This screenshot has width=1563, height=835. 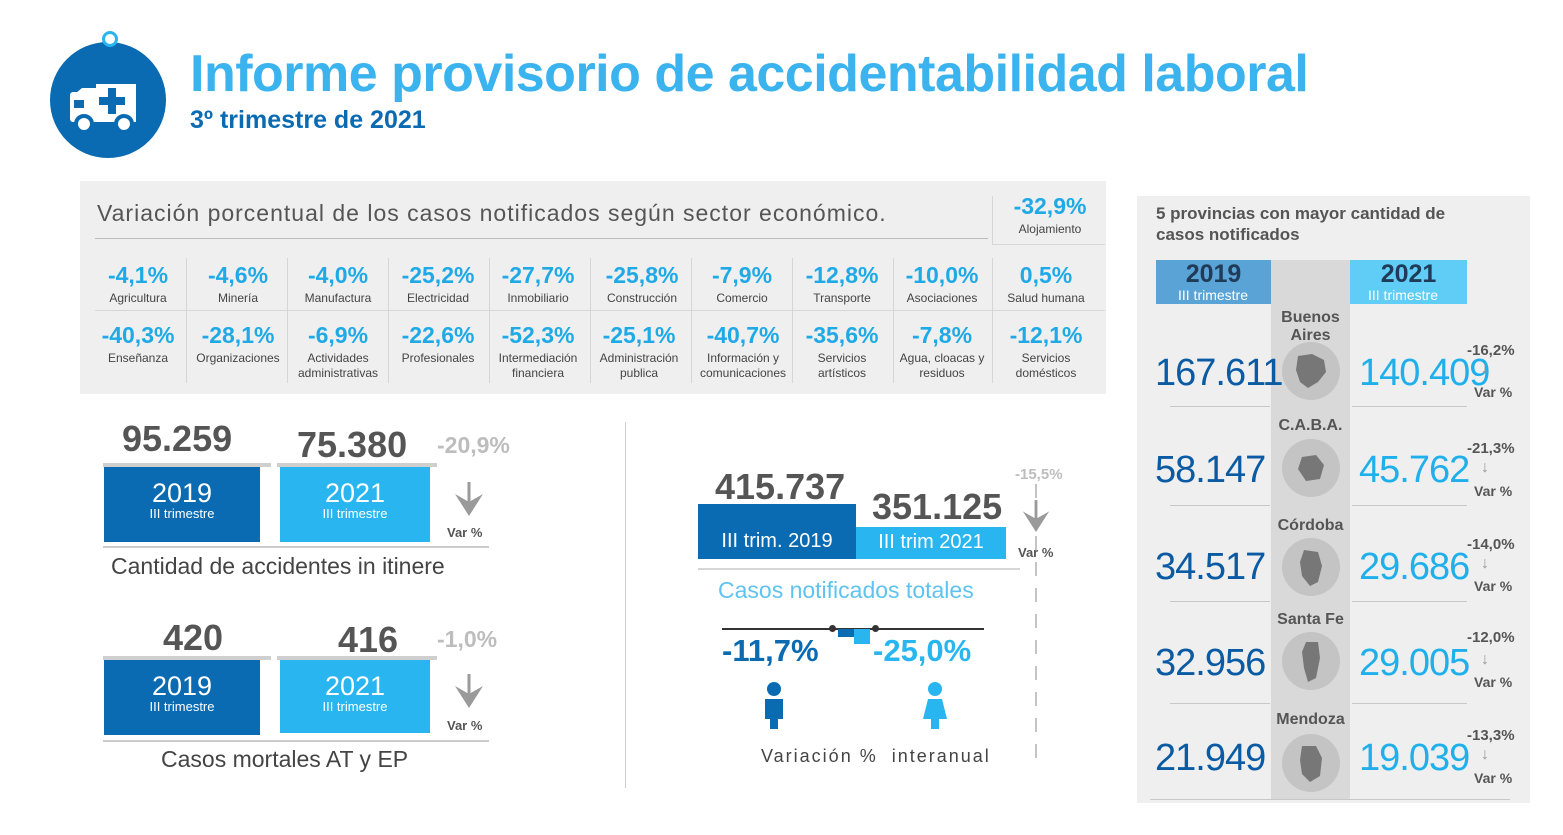 I want to click on itinere-bar-2019: 2019 III trimestre, so click(x=182, y=504).